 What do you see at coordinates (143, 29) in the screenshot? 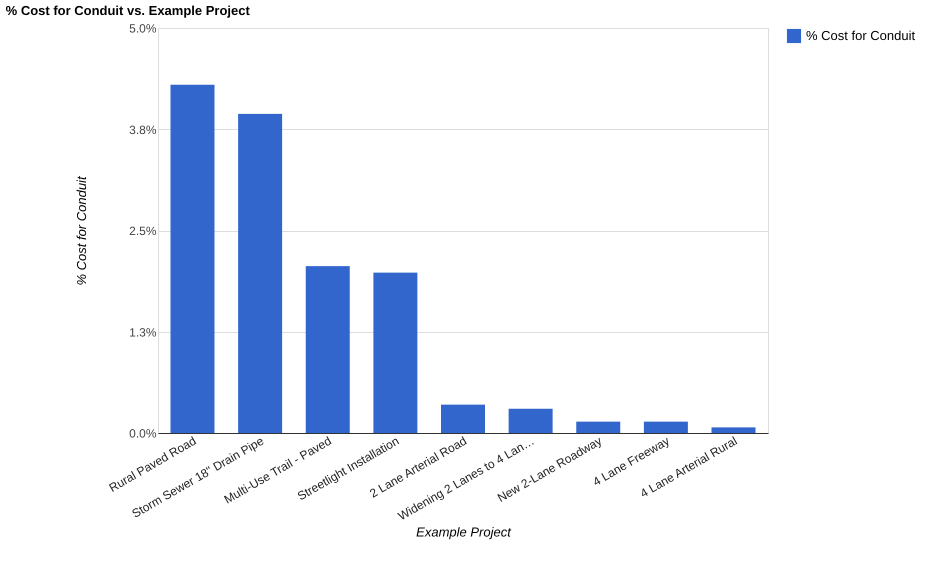
I see `y-tick-label: 5.0%` at bounding box center [143, 29].